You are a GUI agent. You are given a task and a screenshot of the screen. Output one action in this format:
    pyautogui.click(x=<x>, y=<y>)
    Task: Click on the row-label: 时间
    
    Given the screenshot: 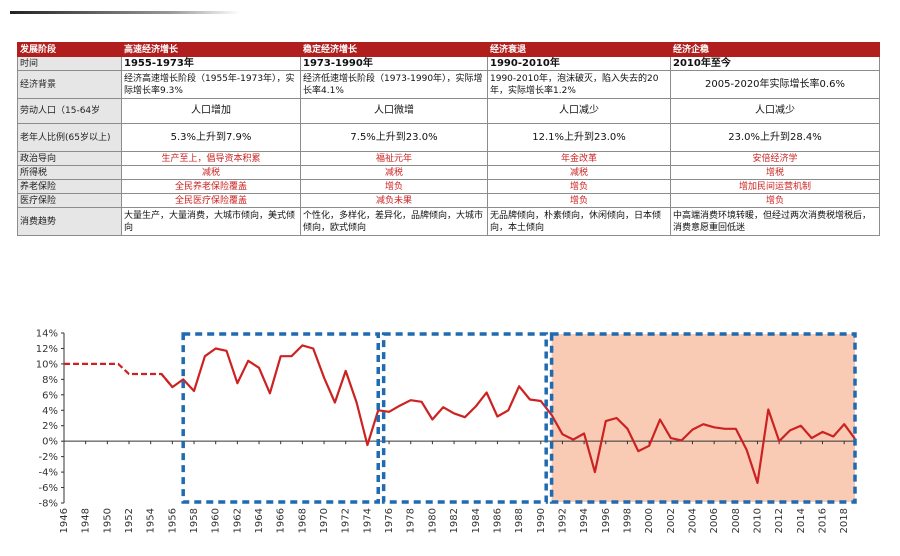 What is the action you would take?
    pyautogui.click(x=69, y=63)
    